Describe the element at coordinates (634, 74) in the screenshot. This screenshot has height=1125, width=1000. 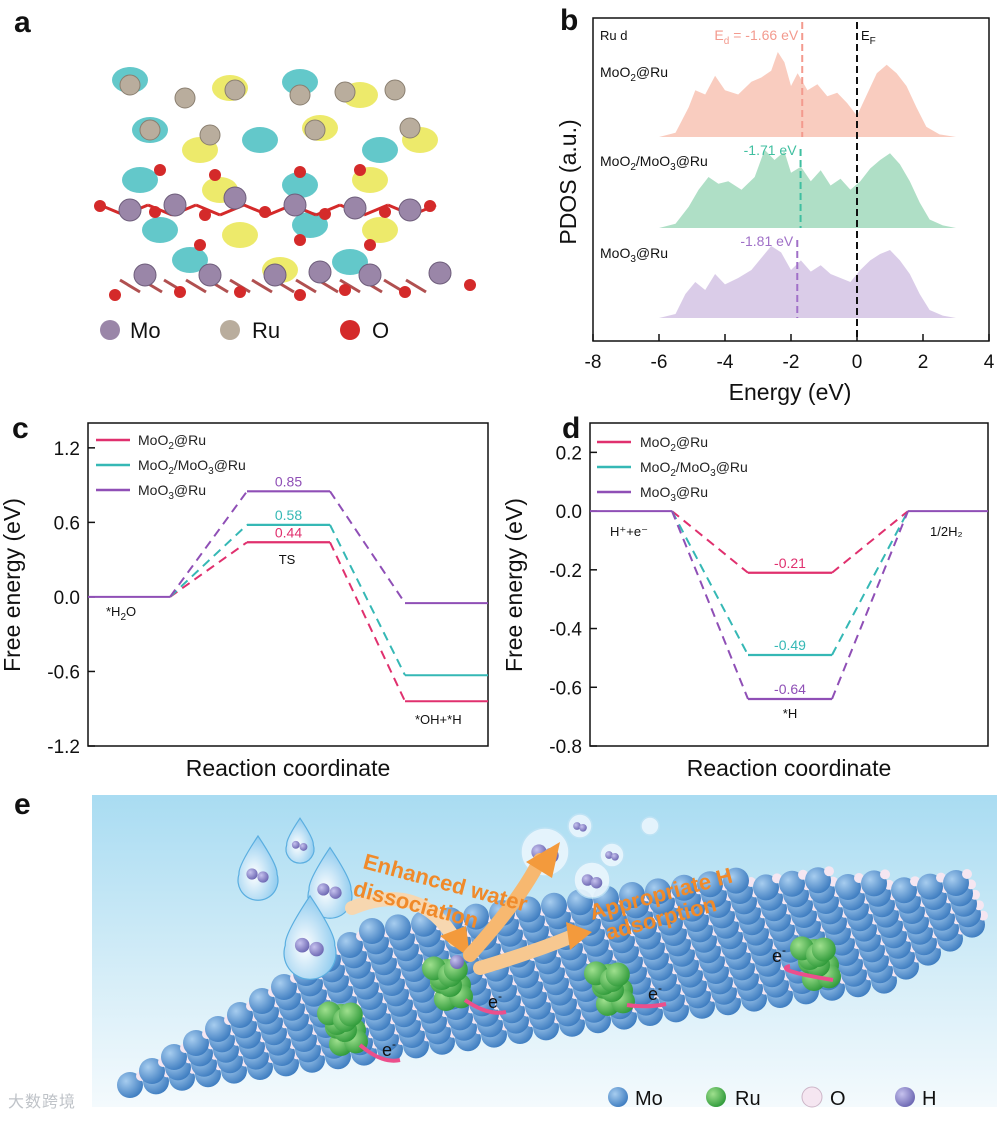
I see `series-label-moo2-ru: MoO2@Ru` at that location.